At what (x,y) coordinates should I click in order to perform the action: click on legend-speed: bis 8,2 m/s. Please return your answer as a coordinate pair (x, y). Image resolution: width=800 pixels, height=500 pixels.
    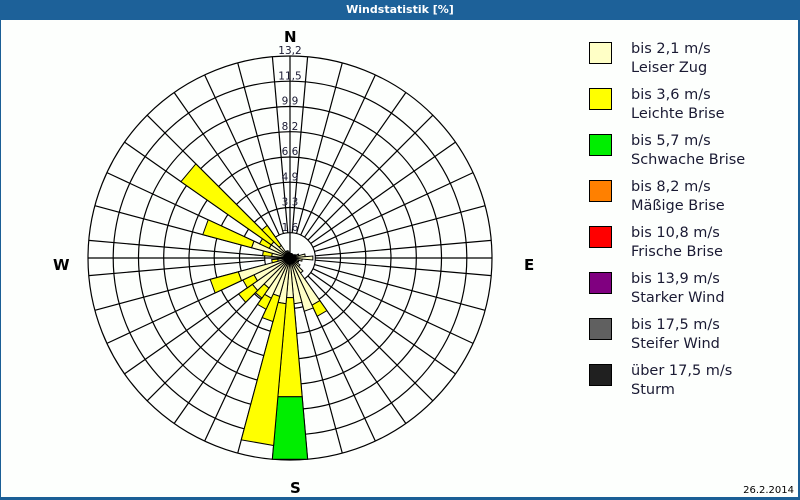
    Looking at the image, I should click on (671, 187).